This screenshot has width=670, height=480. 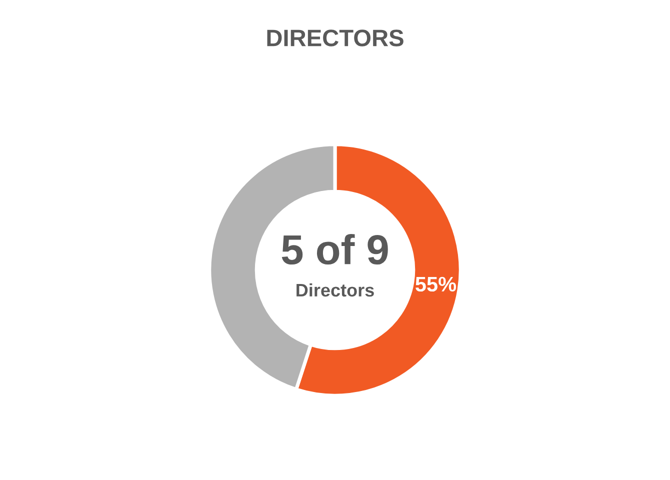 What do you see at coordinates (335, 38) in the screenshot?
I see `chart-title: DIRECTORS` at bounding box center [335, 38].